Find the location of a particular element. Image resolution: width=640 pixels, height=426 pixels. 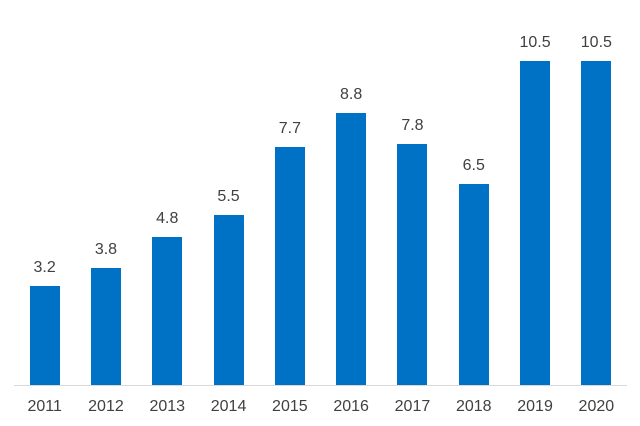

bar-2014 is located at coordinates (228, 300).